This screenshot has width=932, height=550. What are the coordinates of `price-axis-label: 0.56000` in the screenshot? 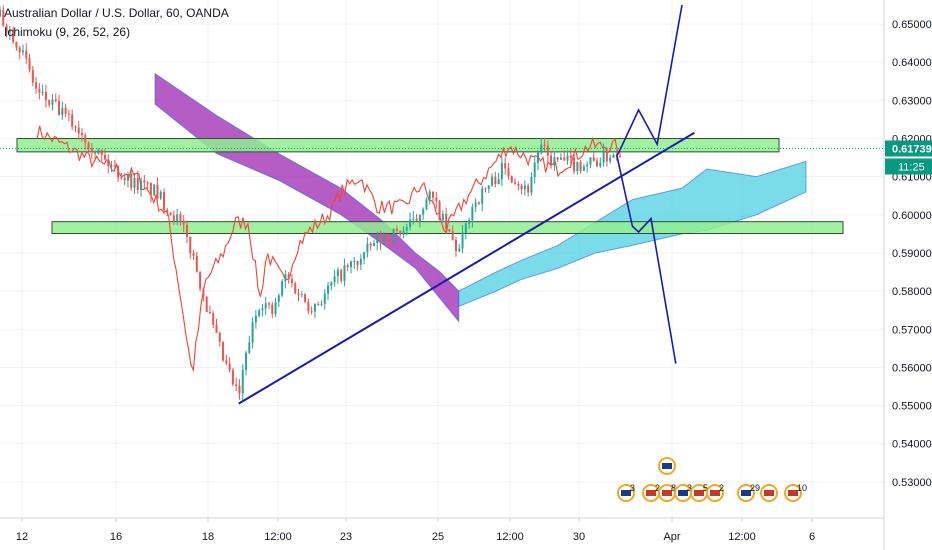 It's located at (912, 368).